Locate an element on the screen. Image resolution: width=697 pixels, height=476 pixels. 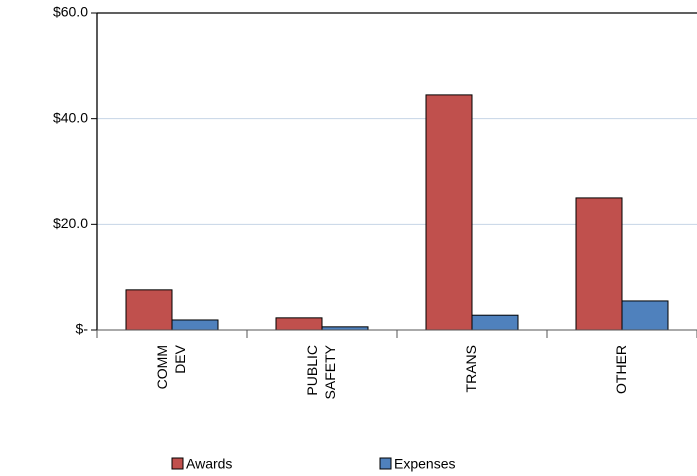
legend-label: Awards is located at coordinates (209, 464).